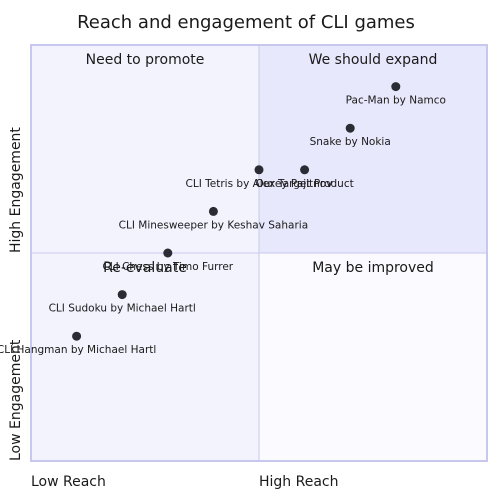  What do you see at coordinates (350, 142) in the screenshot?
I see `data-point-label: Snake by Nokia` at bounding box center [350, 142].